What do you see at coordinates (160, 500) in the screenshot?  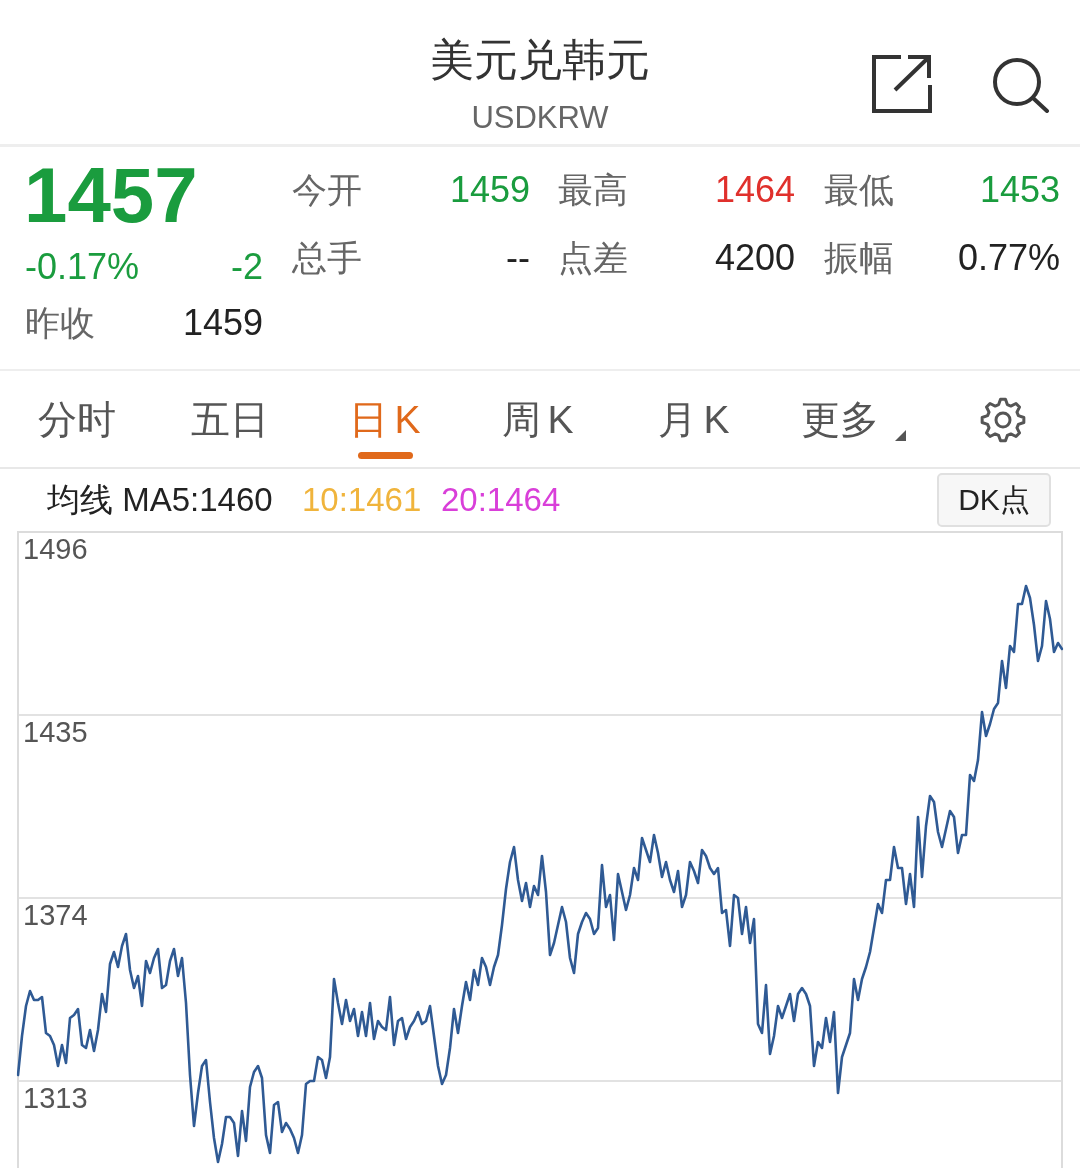 I see `text: 均线 MA5:1460` at bounding box center [160, 500].